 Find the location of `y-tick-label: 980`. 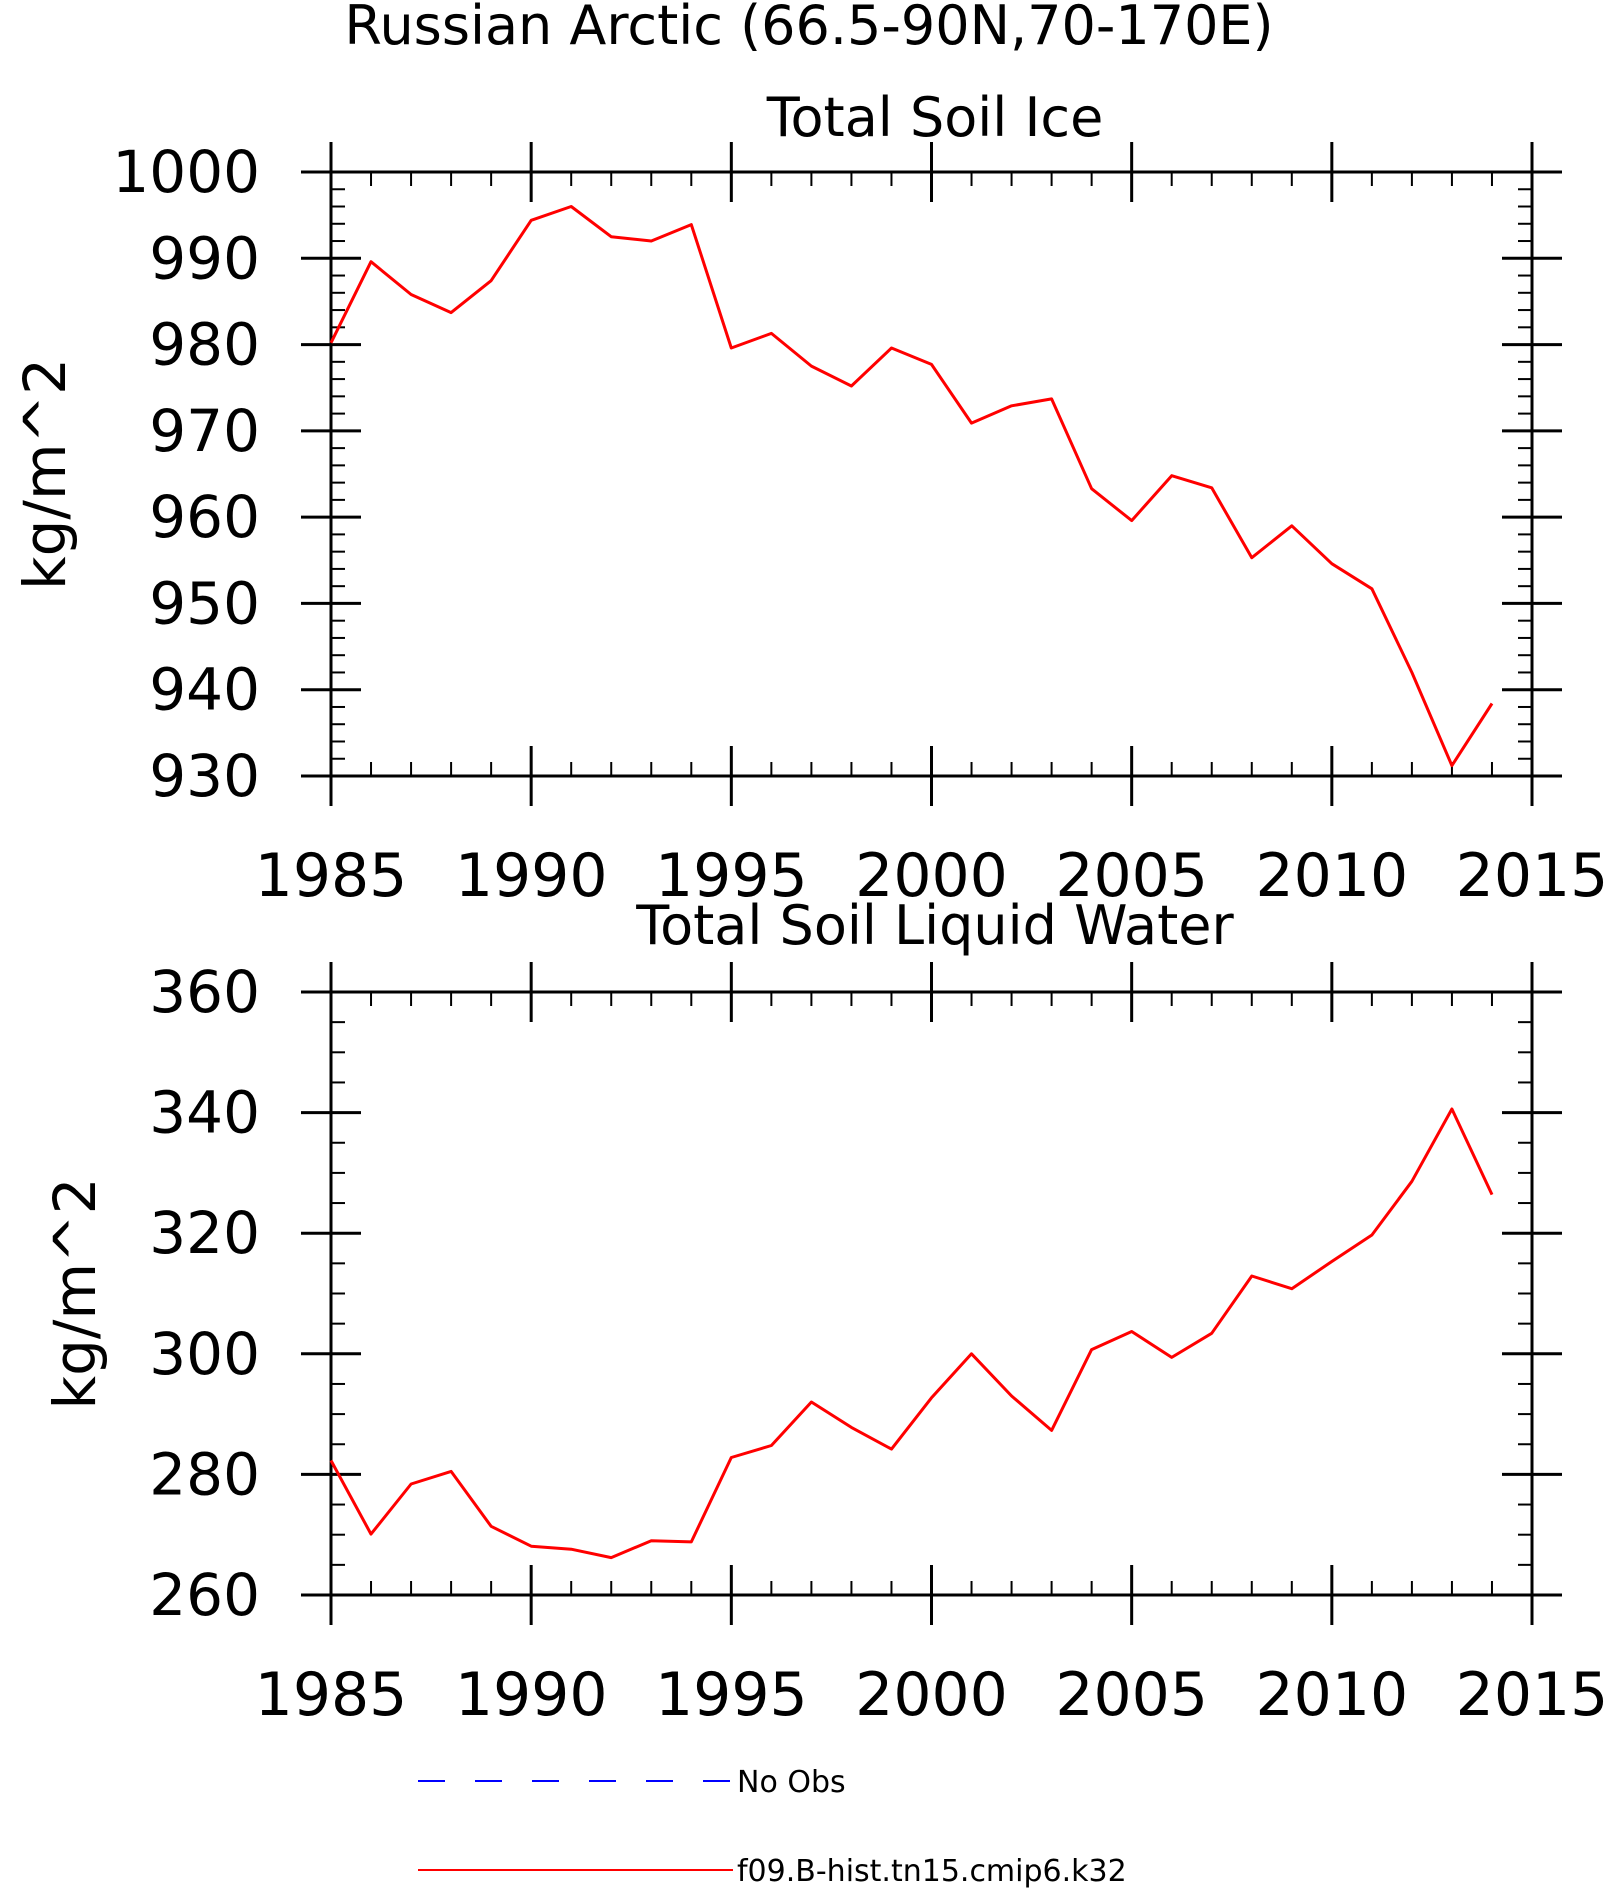

y-tick-label: 980 is located at coordinates (204, 345).